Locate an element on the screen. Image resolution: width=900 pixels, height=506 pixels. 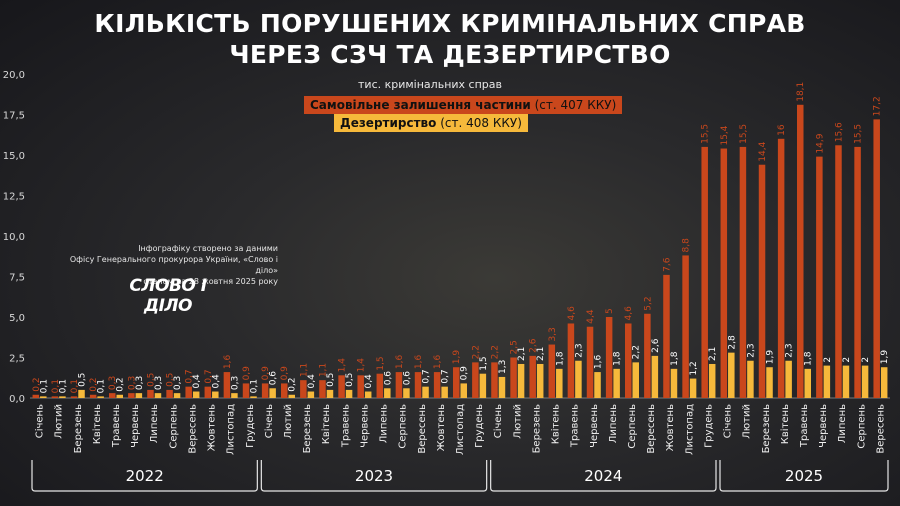
data-label-series-a: 1,5 is located at coordinates (381, 363).